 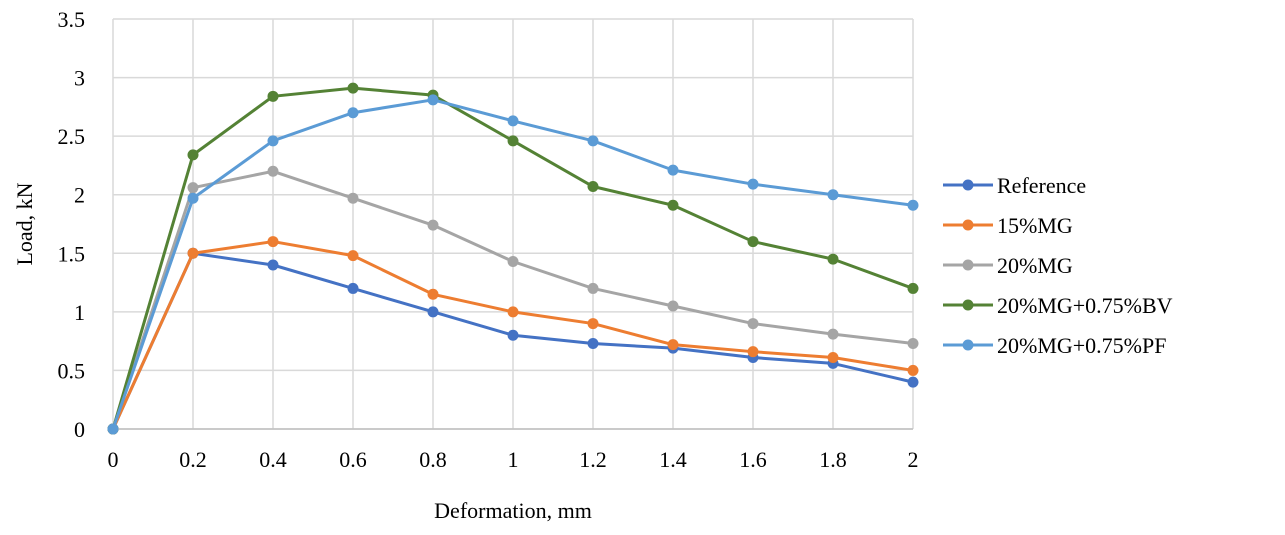 What do you see at coordinates (193, 459) in the screenshot?
I see `x-tick-label: 0.2` at bounding box center [193, 459].